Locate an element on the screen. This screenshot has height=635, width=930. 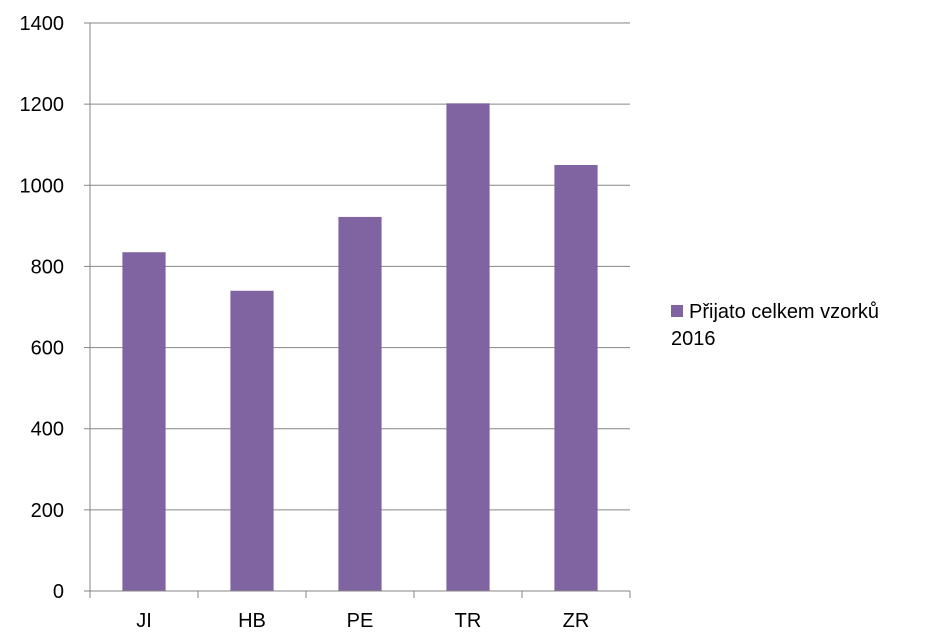
x-tick-label: JI is located at coordinates (144, 621).